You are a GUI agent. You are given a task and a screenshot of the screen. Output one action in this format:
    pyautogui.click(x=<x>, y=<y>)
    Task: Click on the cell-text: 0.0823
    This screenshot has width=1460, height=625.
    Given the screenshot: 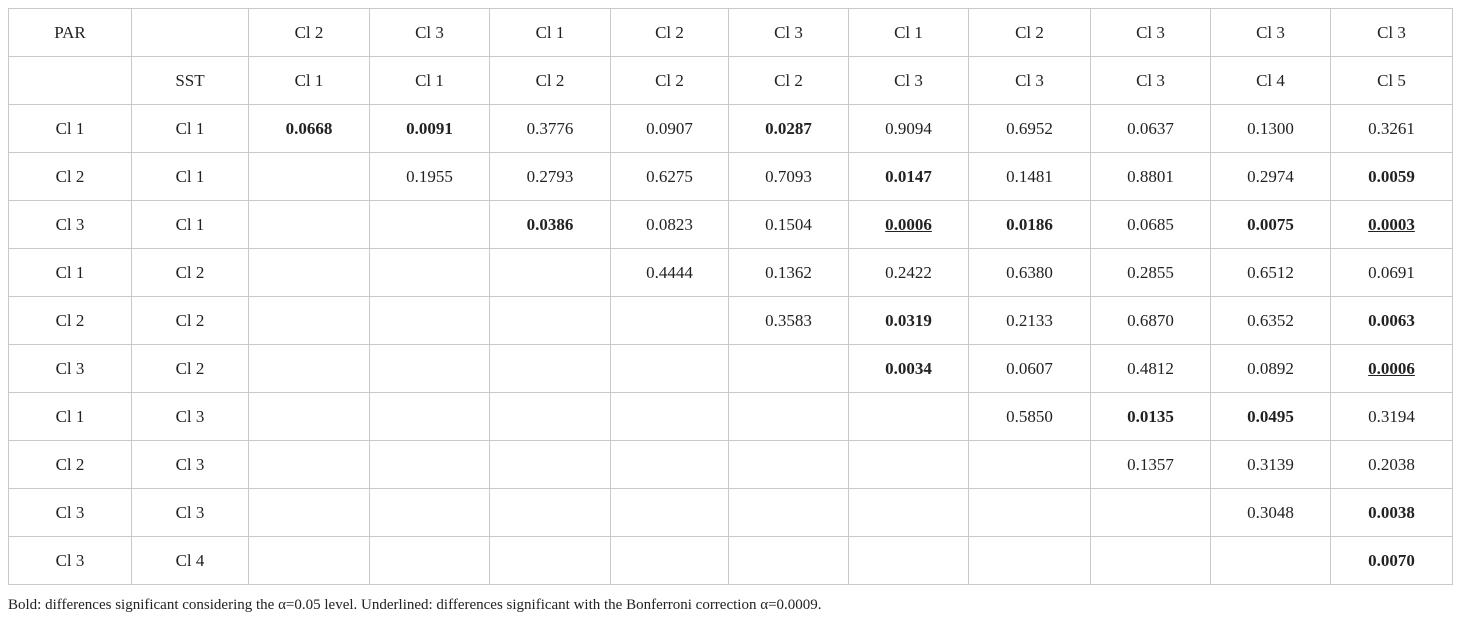 What is the action you would take?
    pyautogui.click(x=669, y=224)
    